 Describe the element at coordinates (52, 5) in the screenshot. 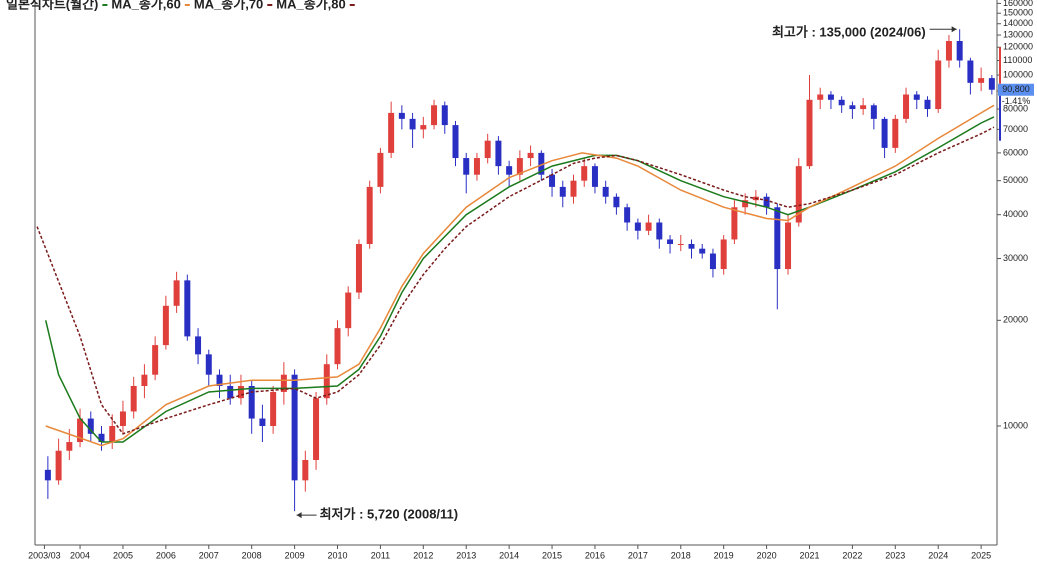

I see `legend-title: 일본식차트(월간)` at that location.